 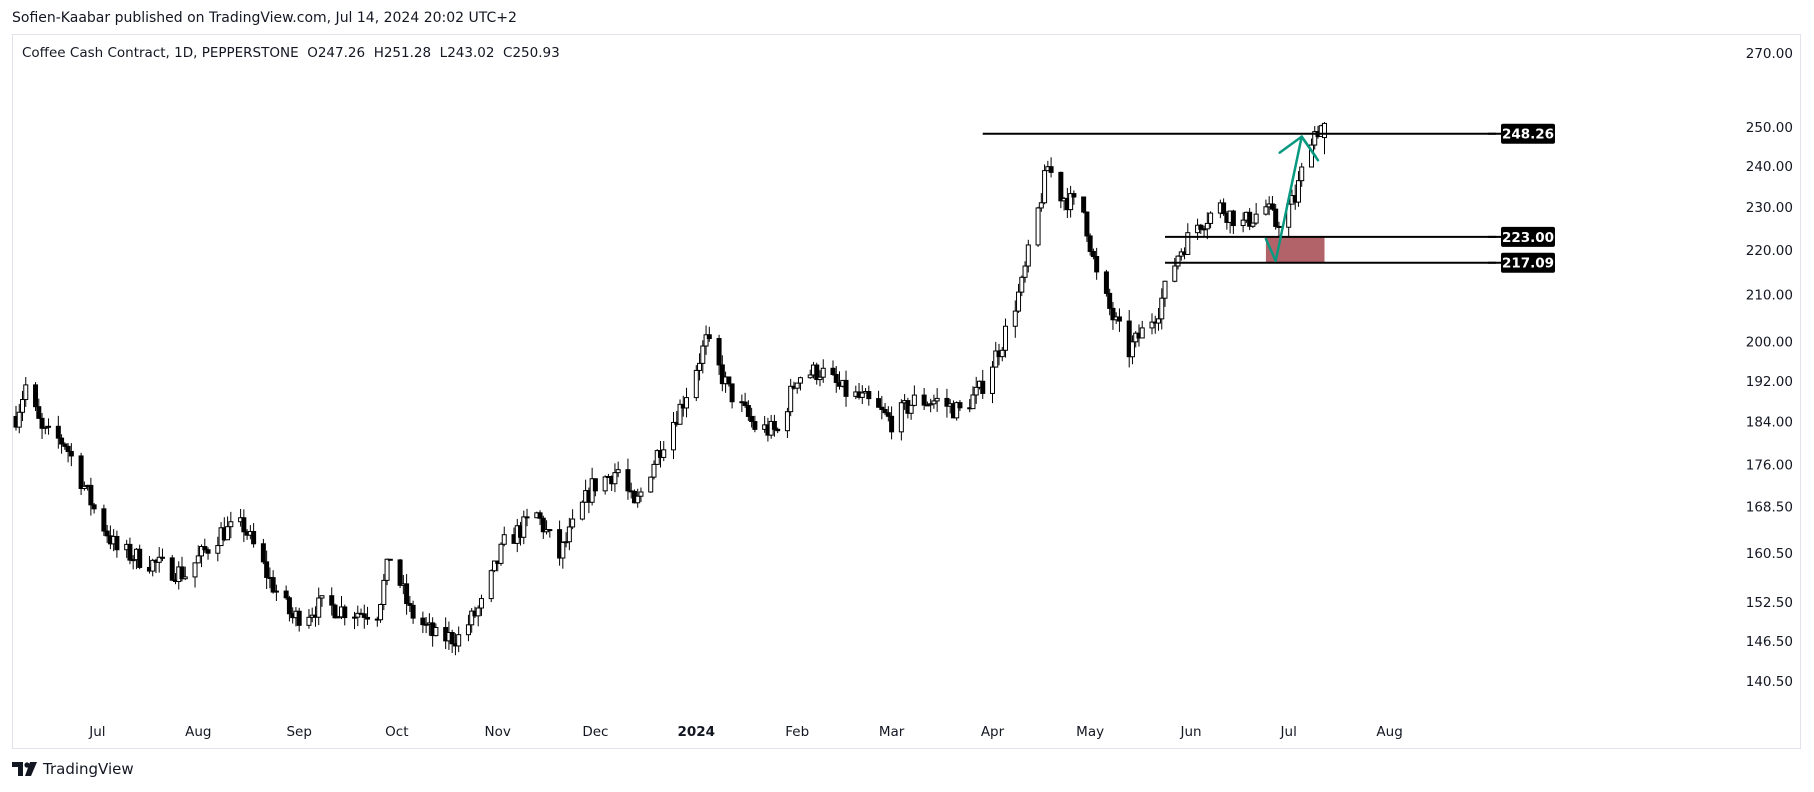 I want to click on y-tick-label: 230.00, so click(x=1769, y=208).